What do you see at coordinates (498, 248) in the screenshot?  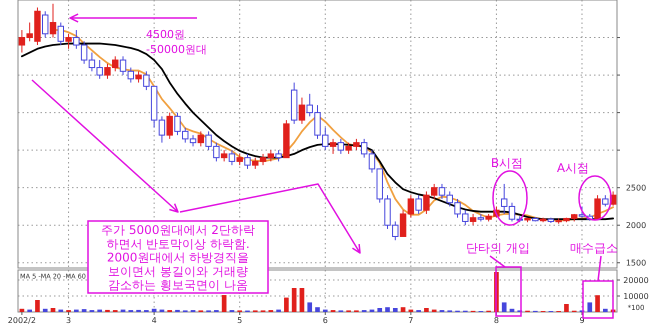 I see `annotation: 단타의 개입` at bounding box center [498, 248].